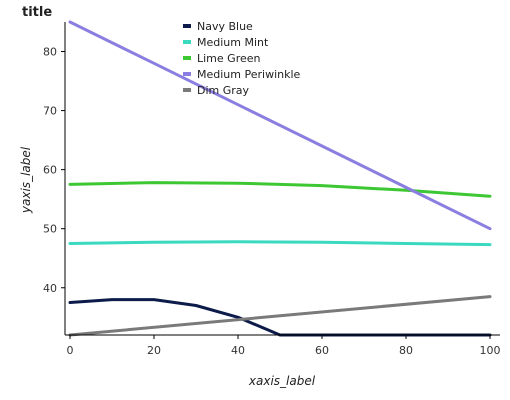 The height and width of the screenshot is (400, 510). Describe the element at coordinates (50, 229) in the screenshot. I see `y-tick-label: 50` at that location.